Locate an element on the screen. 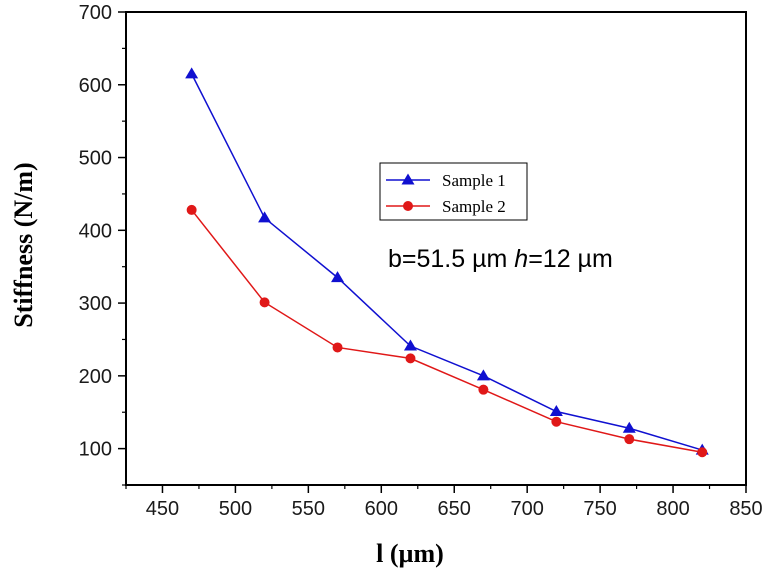 This screenshot has width=766, height=580. x-tick-label-650: 650 is located at coordinates (454, 509).